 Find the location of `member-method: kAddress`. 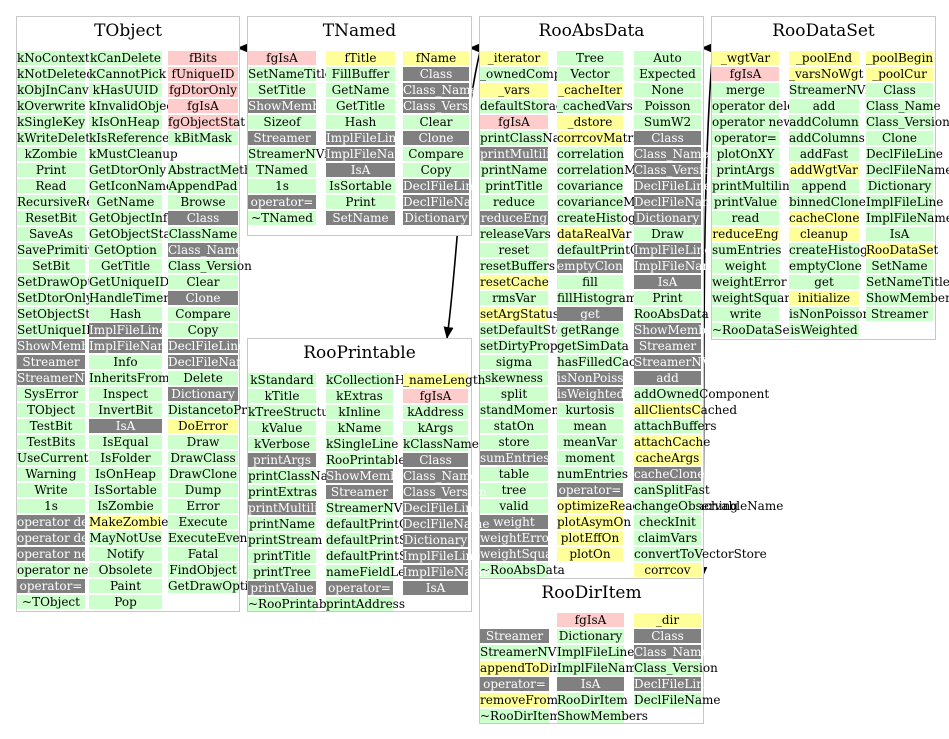

member-method: kAddress is located at coordinates (435, 412).